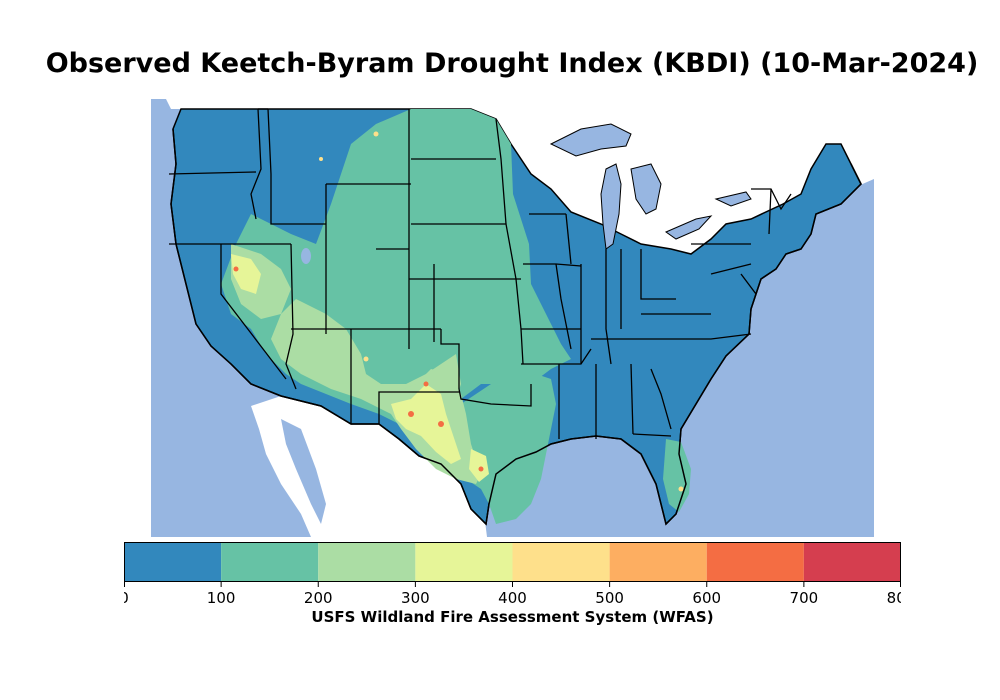  Describe the element at coordinates (611, 206) in the screenshot. I see `lake-michigan` at that location.